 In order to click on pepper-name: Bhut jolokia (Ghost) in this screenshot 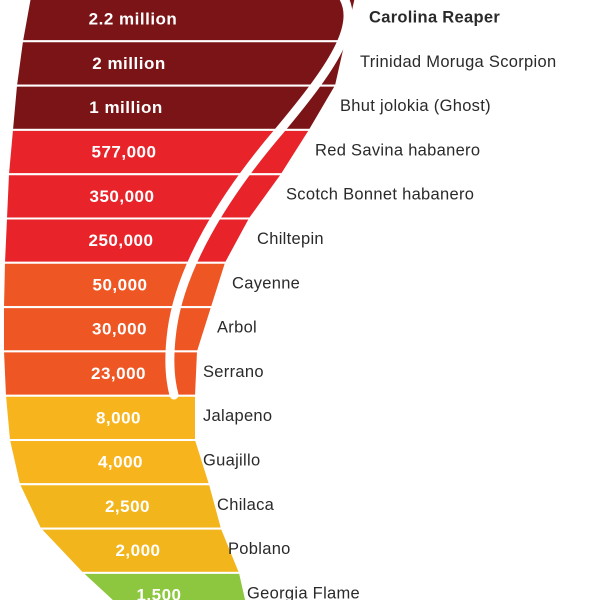, I will do `click(415, 106)`.